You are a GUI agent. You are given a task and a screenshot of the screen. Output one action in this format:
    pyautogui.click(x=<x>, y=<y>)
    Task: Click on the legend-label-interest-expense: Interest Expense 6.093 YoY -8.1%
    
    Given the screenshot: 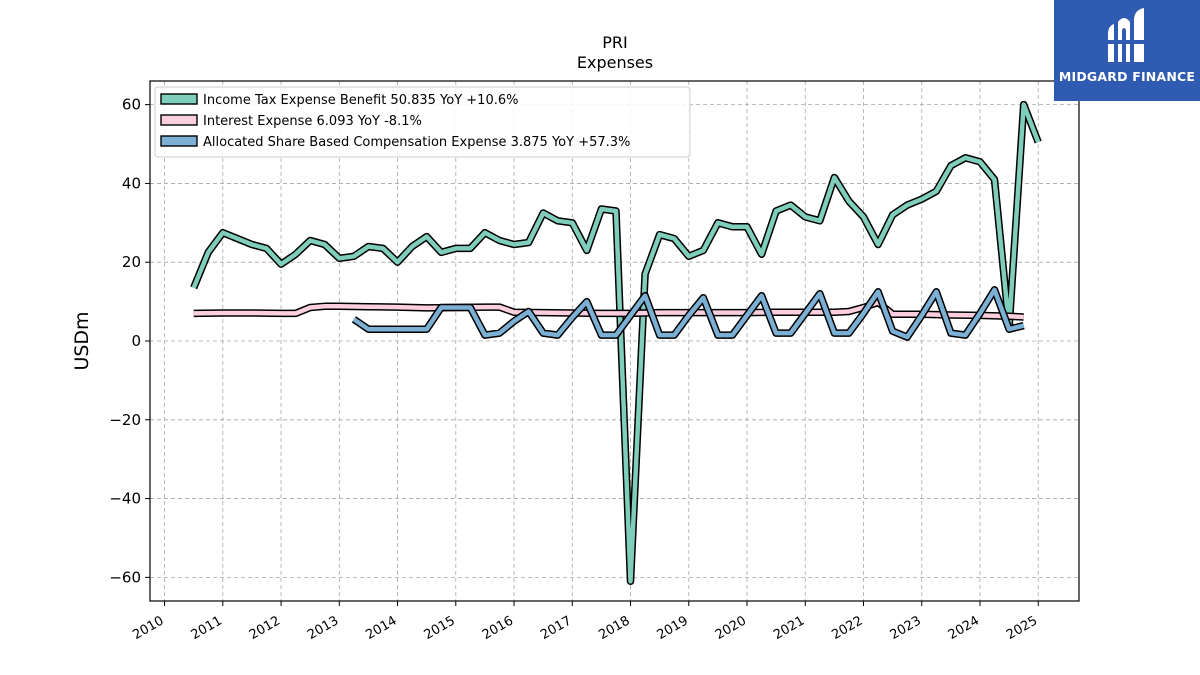 What is the action you would take?
    pyautogui.click(x=312, y=121)
    